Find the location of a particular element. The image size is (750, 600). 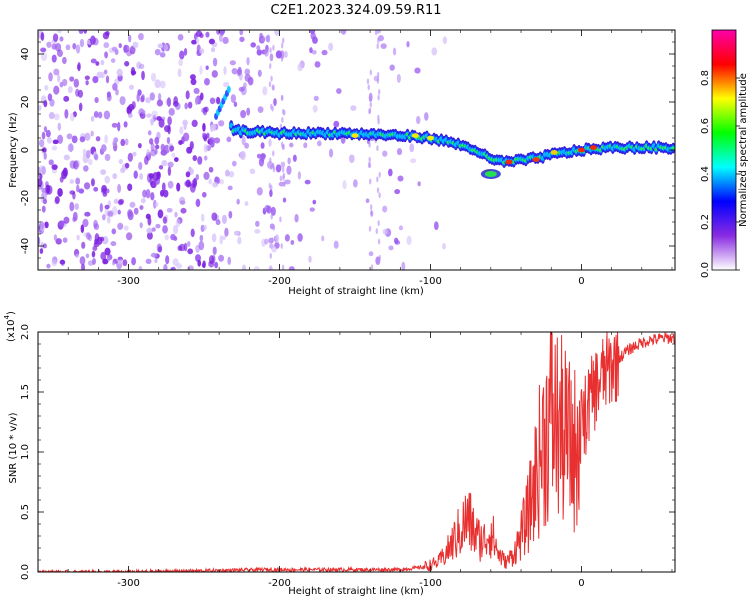

svg-text: (x104) is located at coordinates (10, 326).